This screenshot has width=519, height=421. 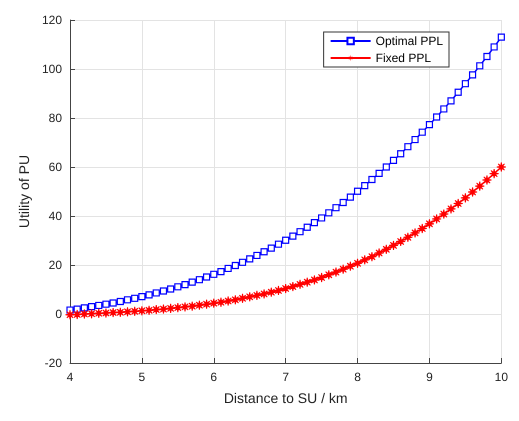 What do you see at coordinates (358, 377) in the screenshot?
I see `x-tick-label: 8` at bounding box center [358, 377].